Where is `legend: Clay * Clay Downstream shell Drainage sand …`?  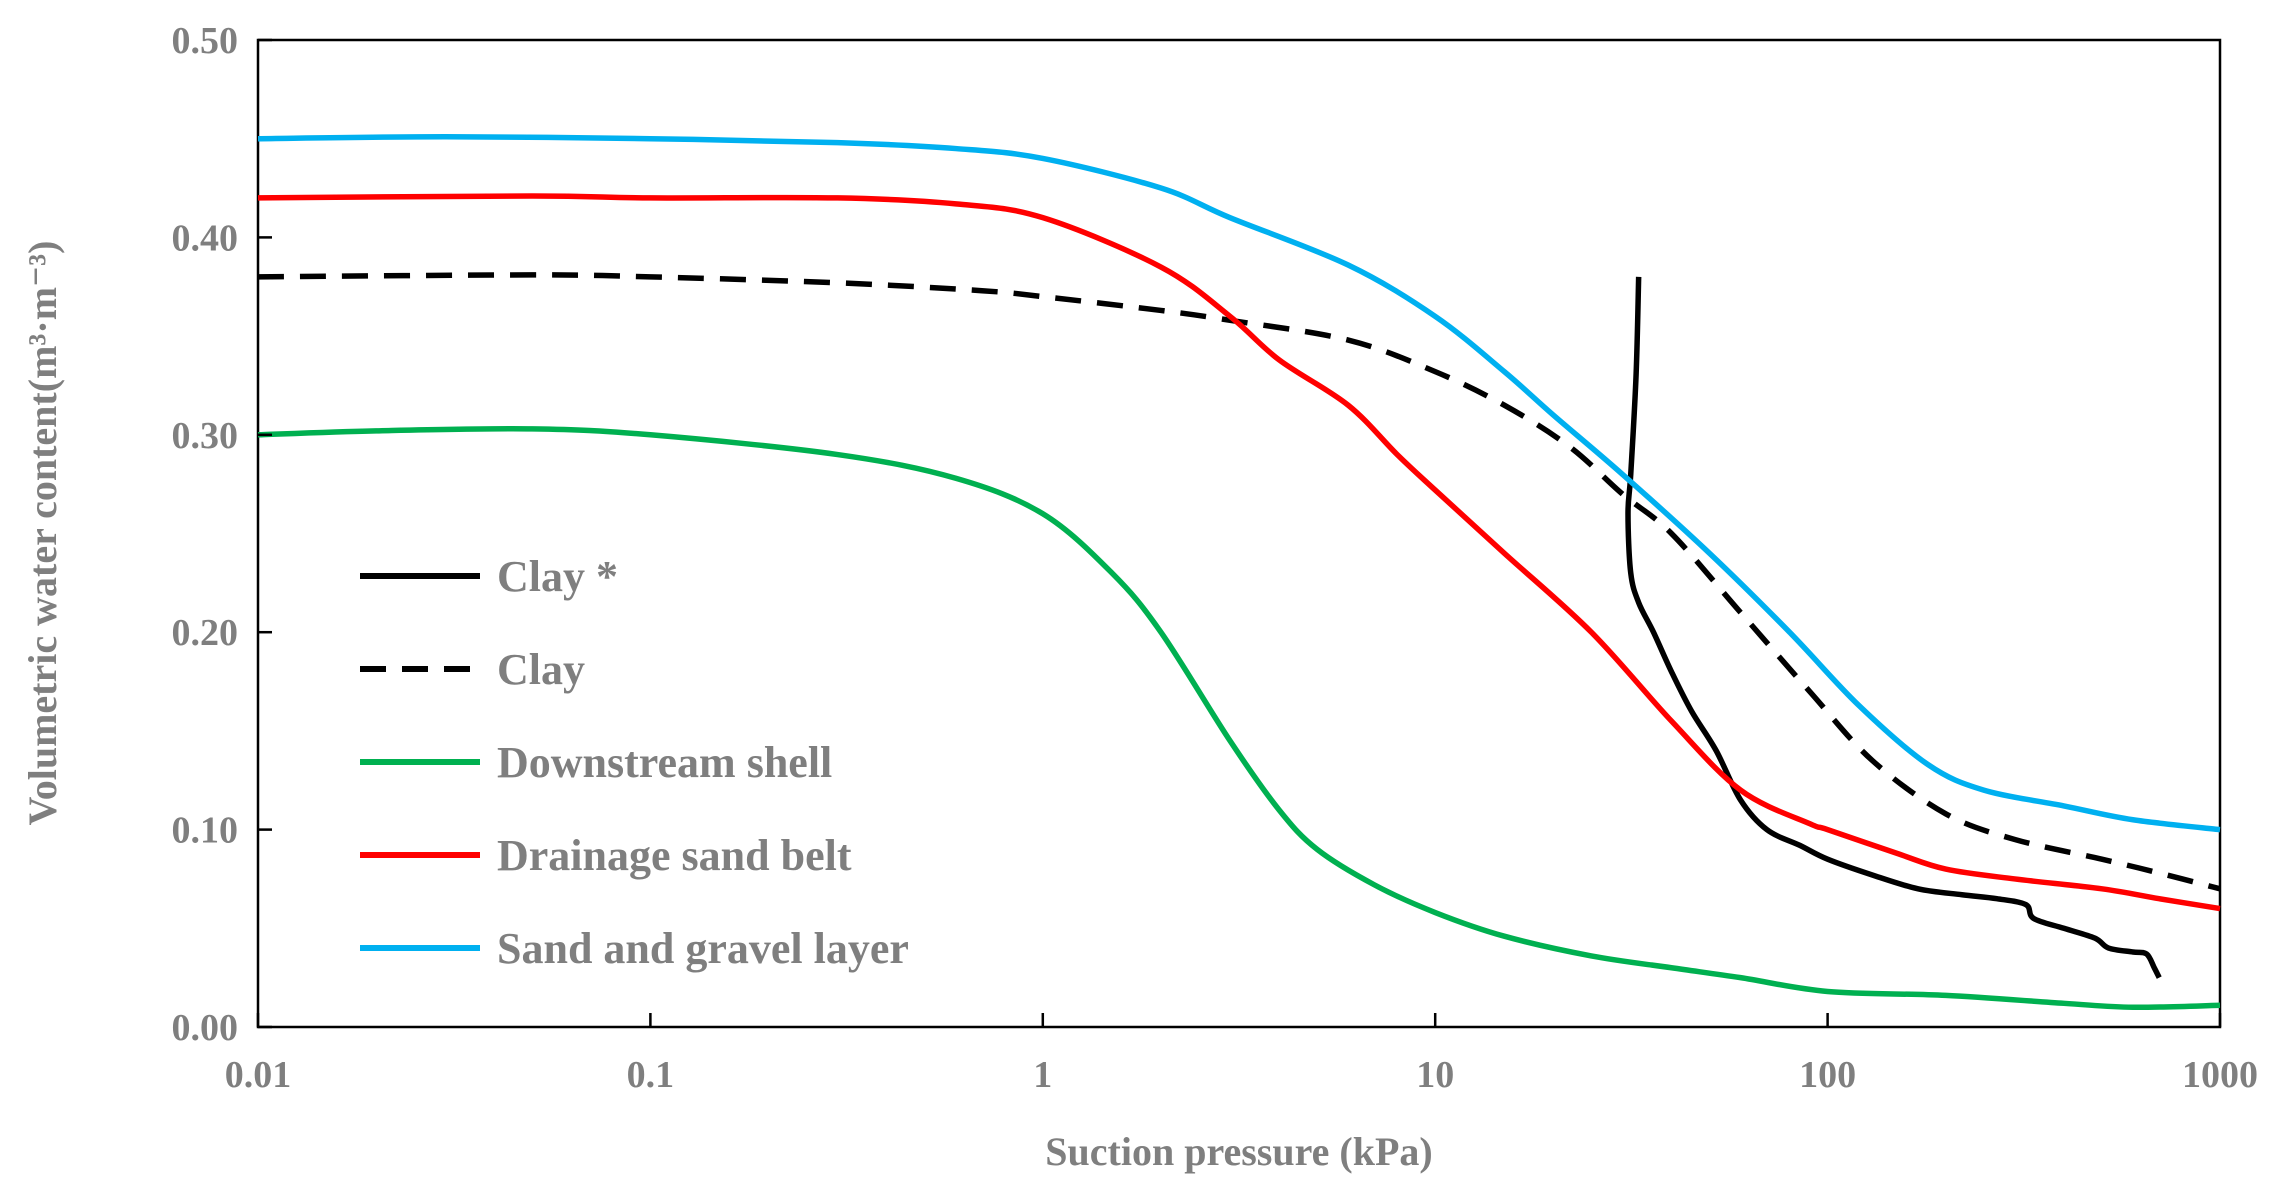
legend: Clay * Clay Downstream shell Drainage sand … is located at coordinates (634, 762).